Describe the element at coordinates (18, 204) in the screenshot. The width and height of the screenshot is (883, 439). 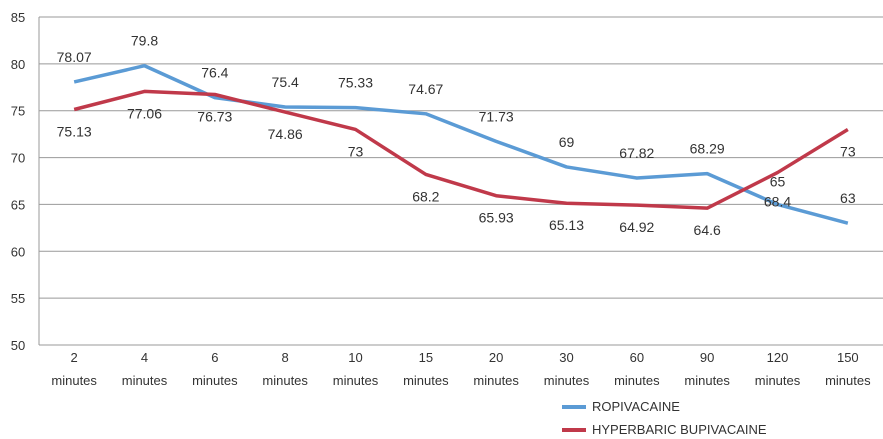
I see `y-tick-label: 65` at that location.